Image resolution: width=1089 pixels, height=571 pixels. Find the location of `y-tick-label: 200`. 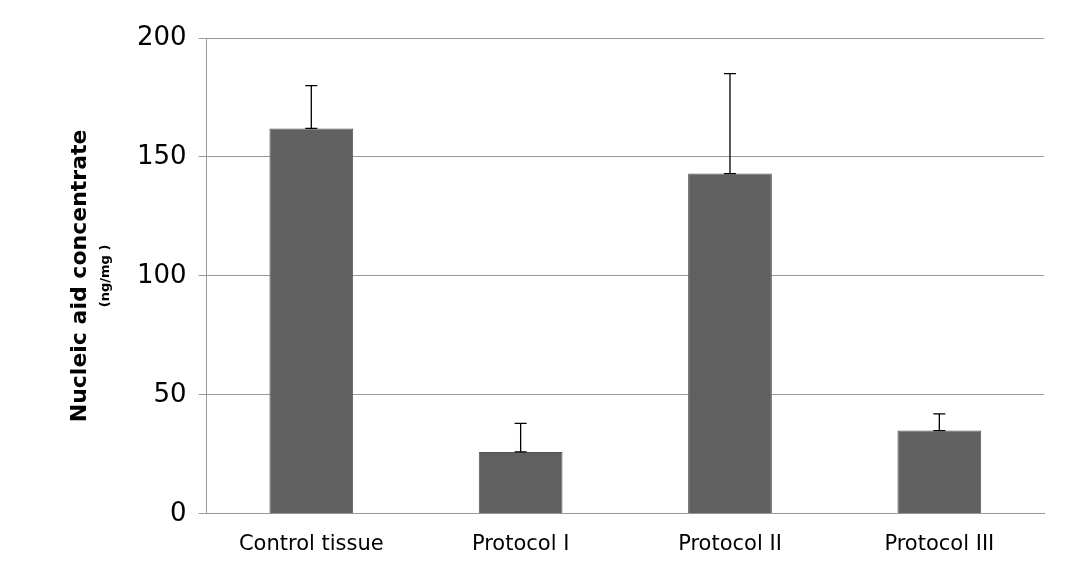

y-tick-label: 200 is located at coordinates (161, 35).